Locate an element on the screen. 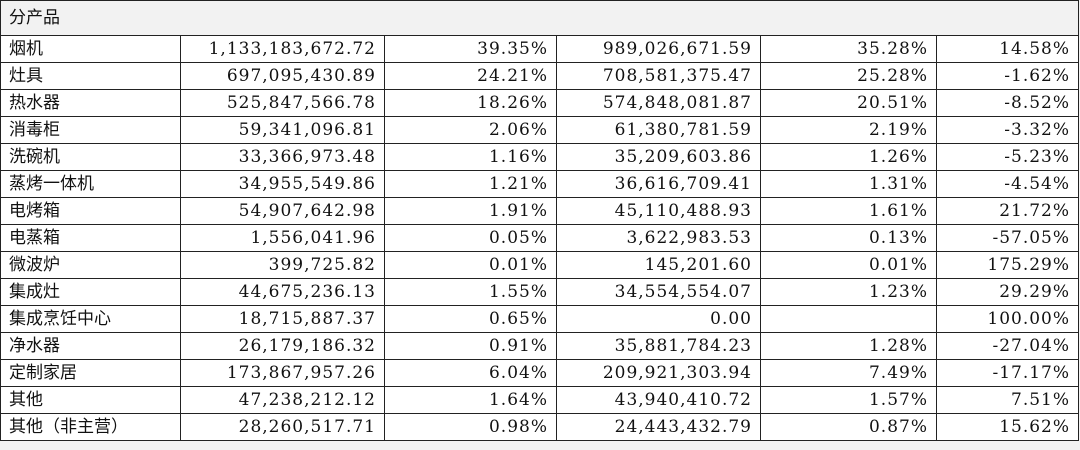 The width and height of the screenshot is (1080, 450). table-cell: 0.13% is located at coordinates (848, 238).